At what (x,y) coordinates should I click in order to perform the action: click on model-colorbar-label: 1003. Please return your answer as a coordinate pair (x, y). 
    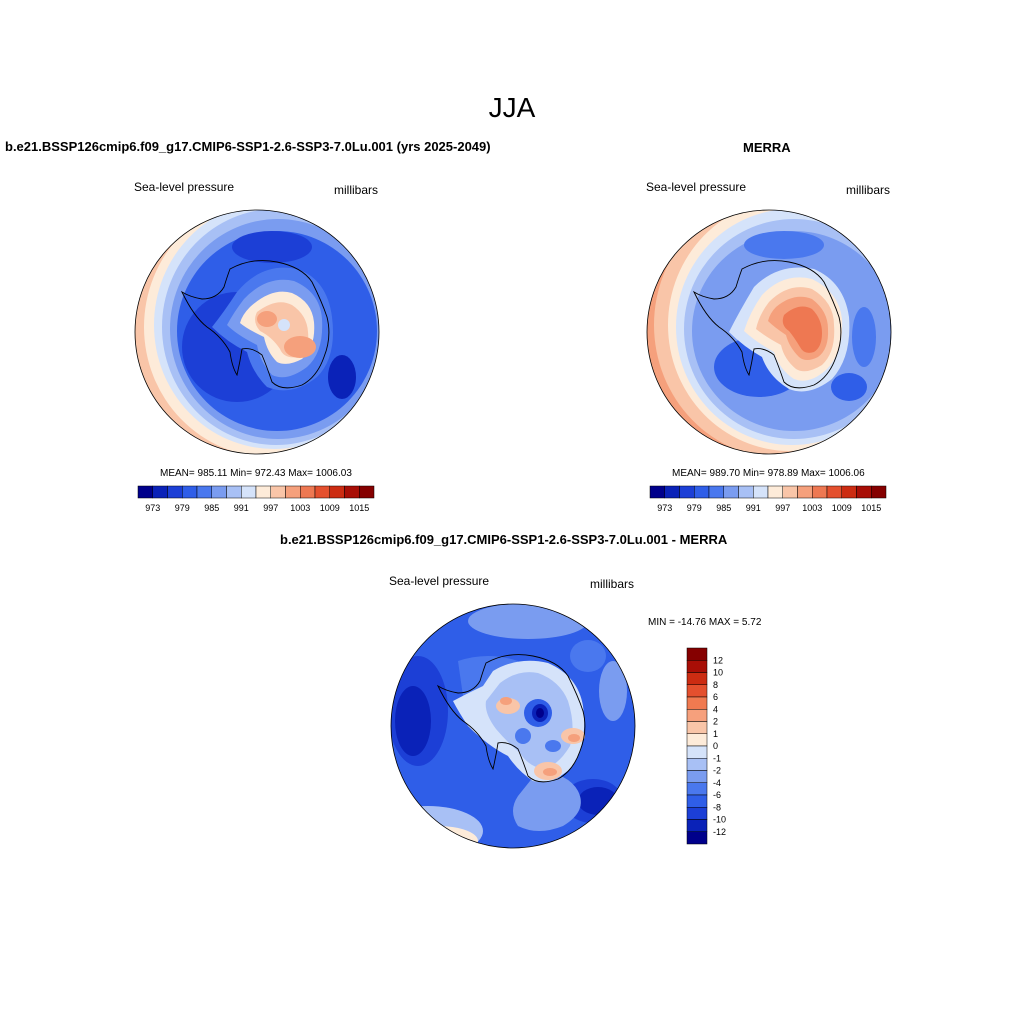
    Looking at the image, I should click on (300, 508).